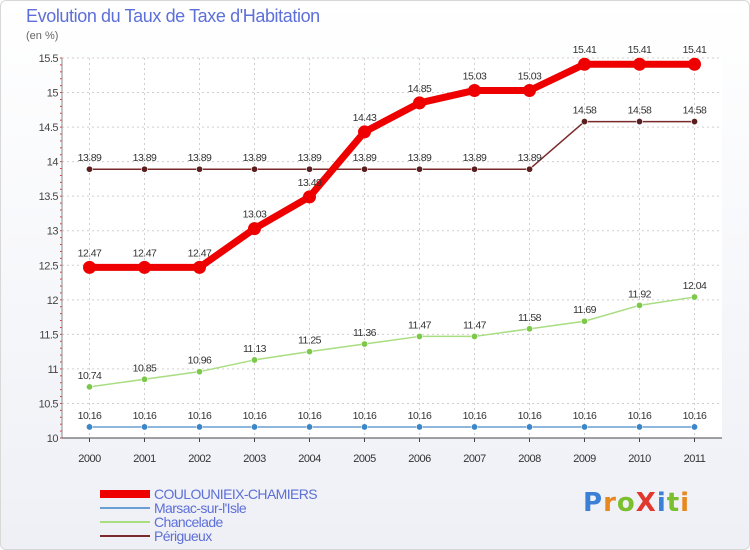 The width and height of the screenshot is (750, 550). I want to click on data-label: 14.58, so click(640, 111).